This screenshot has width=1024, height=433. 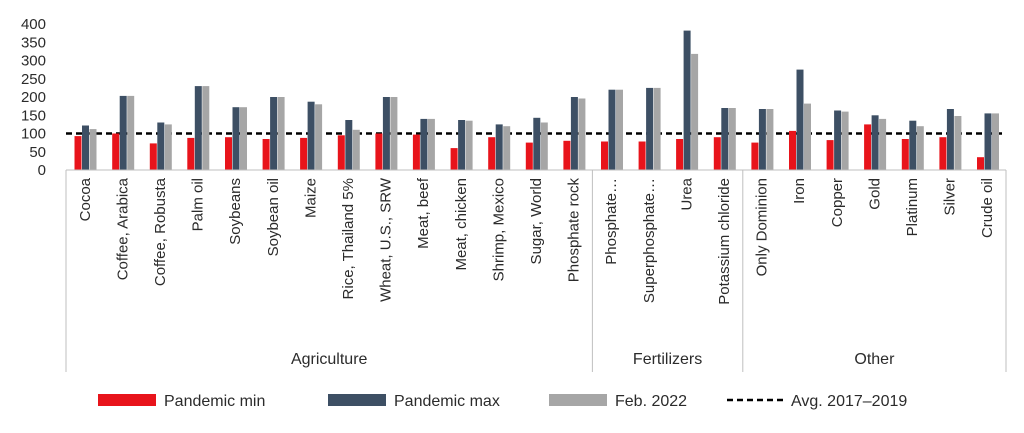 What do you see at coordinates (499, 147) in the screenshot?
I see `bar-pandemic-max-shrimp-mexico` at bounding box center [499, 147].